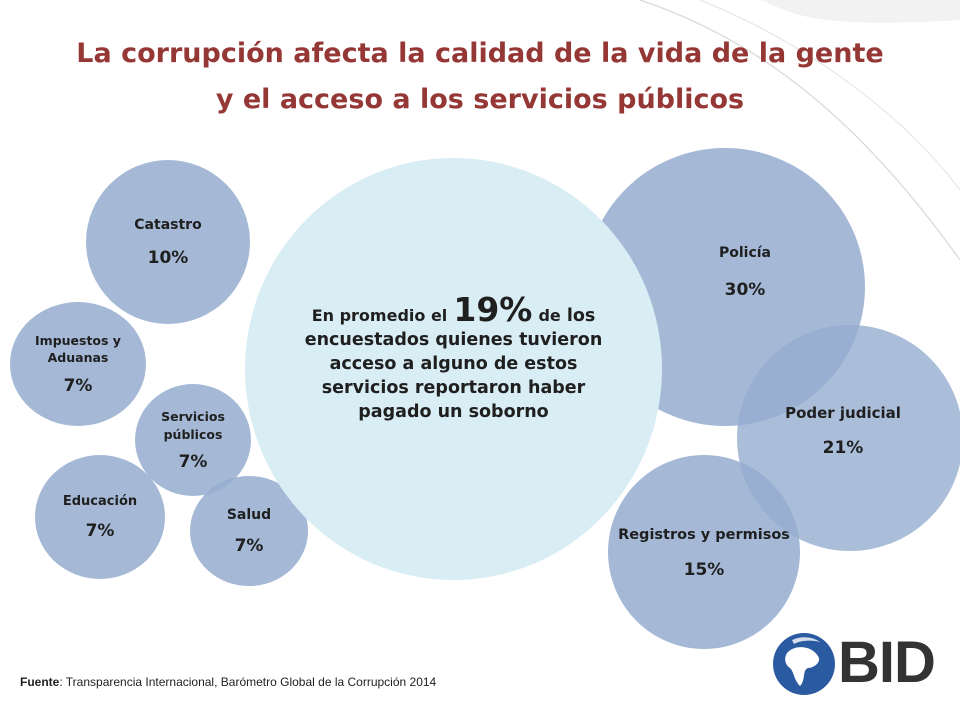 This screenshot has width=960, height=720. What do you see at coordinates (168, 242) in the screenshot?
I see `bubble-catastro: Catastro 10%` at bounding box center [168, 242].